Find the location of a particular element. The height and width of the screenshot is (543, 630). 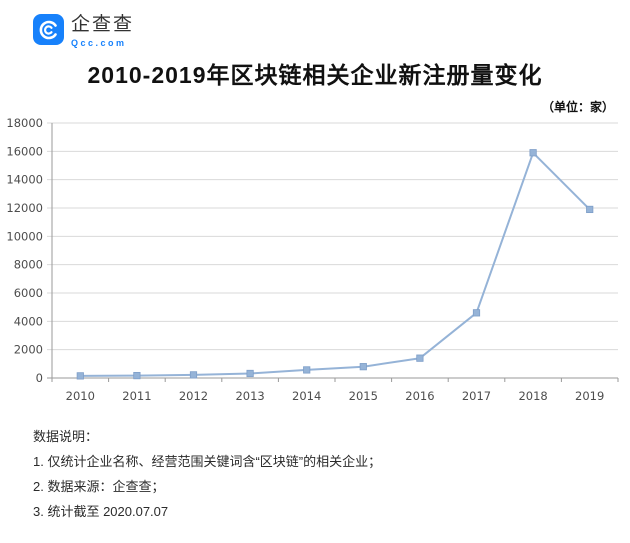

x-tick-label: 2017 is located at coordinates (476, 396).